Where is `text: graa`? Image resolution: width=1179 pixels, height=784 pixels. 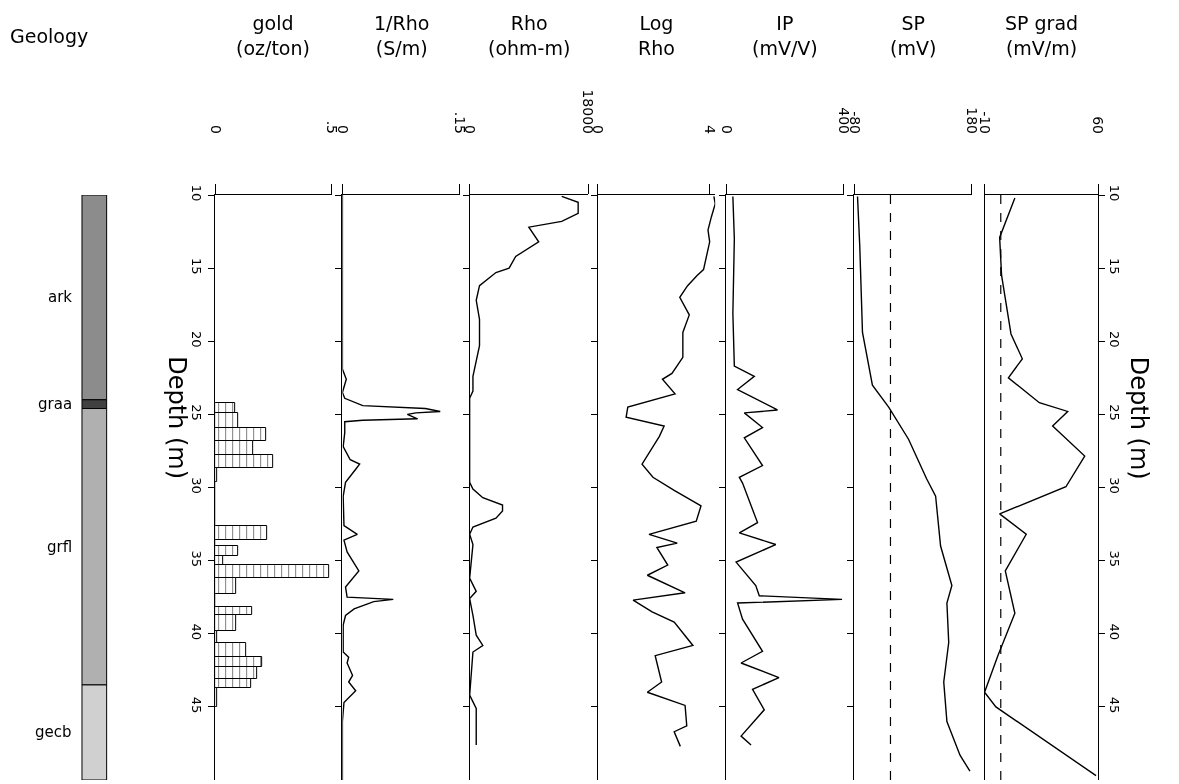 text: graa is located at coordinates (55, 404).